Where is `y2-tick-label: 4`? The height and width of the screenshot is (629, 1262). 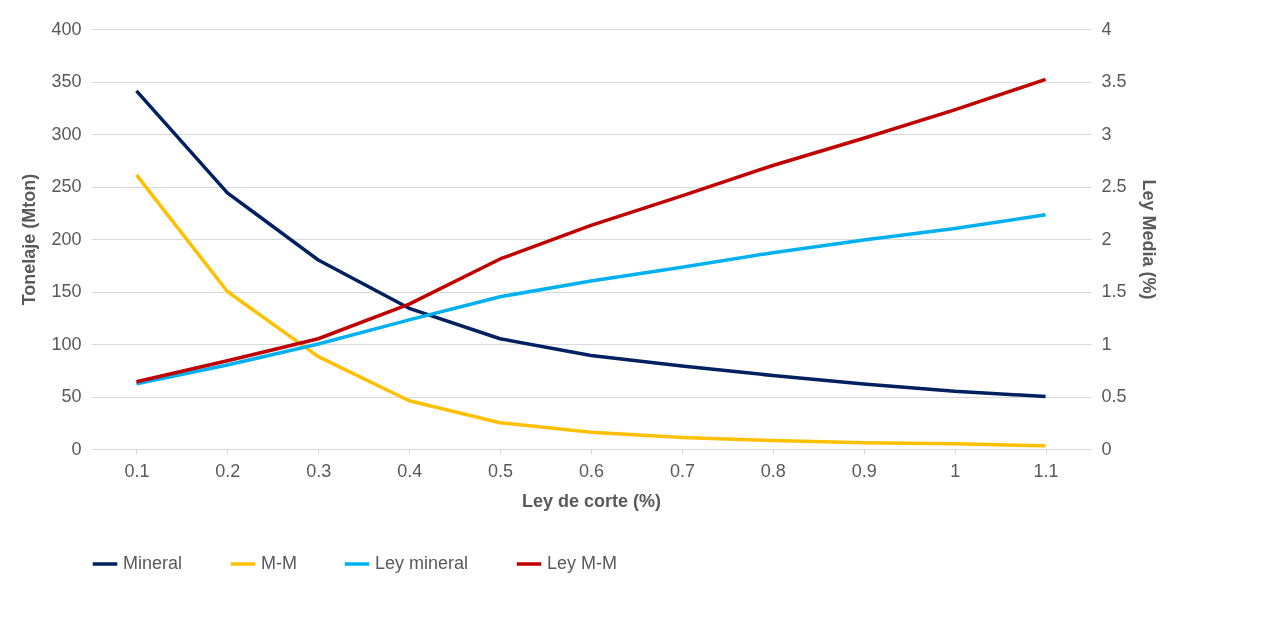 y2-tick-label: 4 is located at coordinates (1106, 28).